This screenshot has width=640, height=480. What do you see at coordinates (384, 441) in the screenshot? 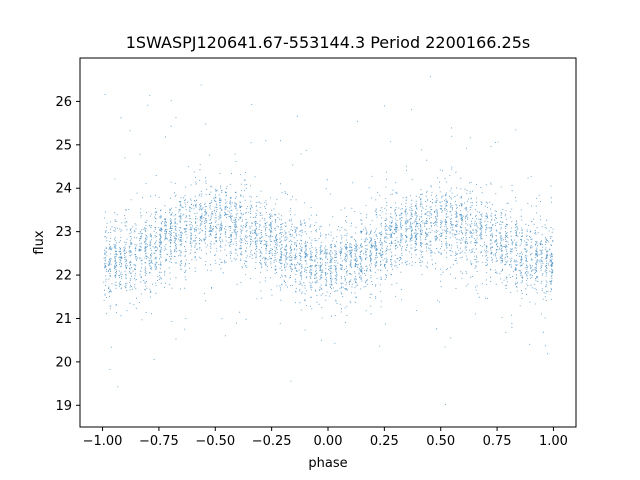
I see `x-tick-label: 0.25` at bounding box center [384, 441].